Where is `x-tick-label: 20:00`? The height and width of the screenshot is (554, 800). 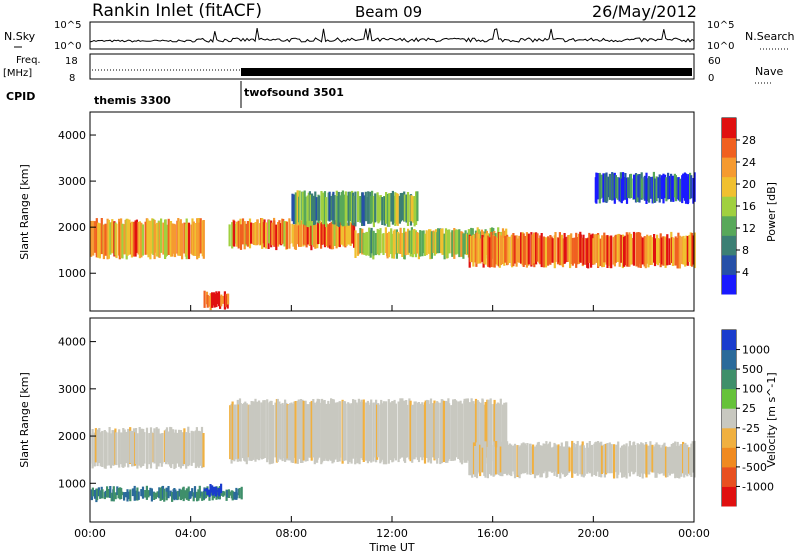 x-tick-label: 20:00 is located at coordinates (593, 533).